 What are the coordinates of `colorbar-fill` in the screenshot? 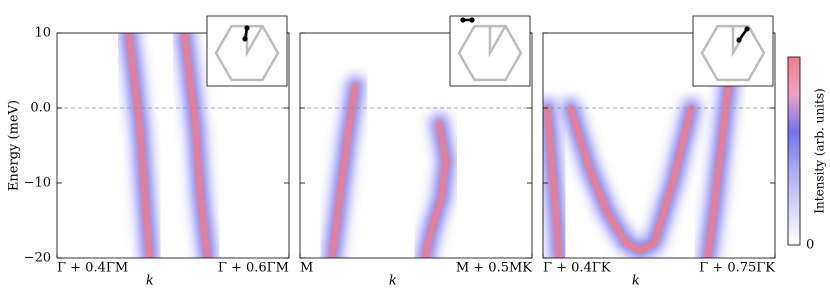 It's located at (794, 151).